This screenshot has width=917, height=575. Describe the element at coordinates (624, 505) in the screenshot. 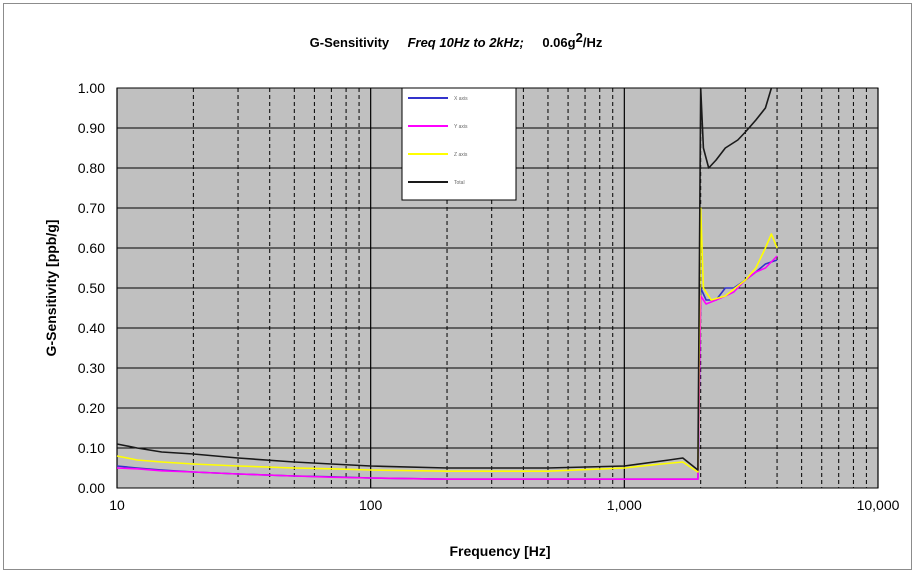

I see `x-tick-label: 1,000` at that location.